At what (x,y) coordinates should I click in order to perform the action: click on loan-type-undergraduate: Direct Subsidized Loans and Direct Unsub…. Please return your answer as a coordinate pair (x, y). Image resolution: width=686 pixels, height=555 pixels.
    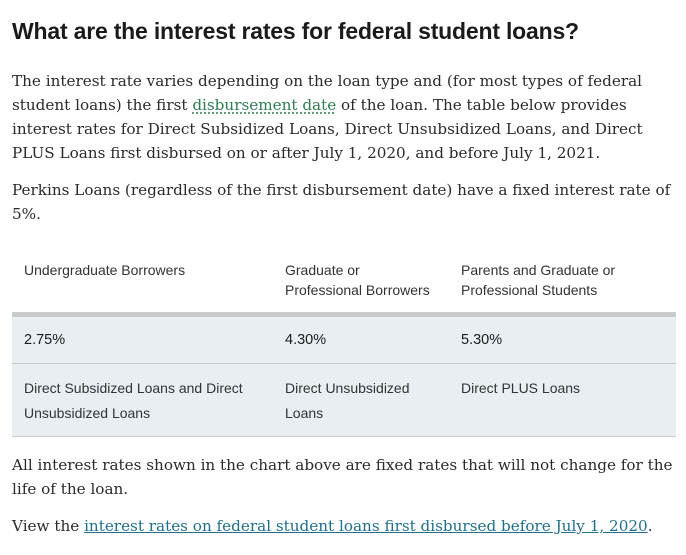
    Looking at the image, I should click on (142, 400).